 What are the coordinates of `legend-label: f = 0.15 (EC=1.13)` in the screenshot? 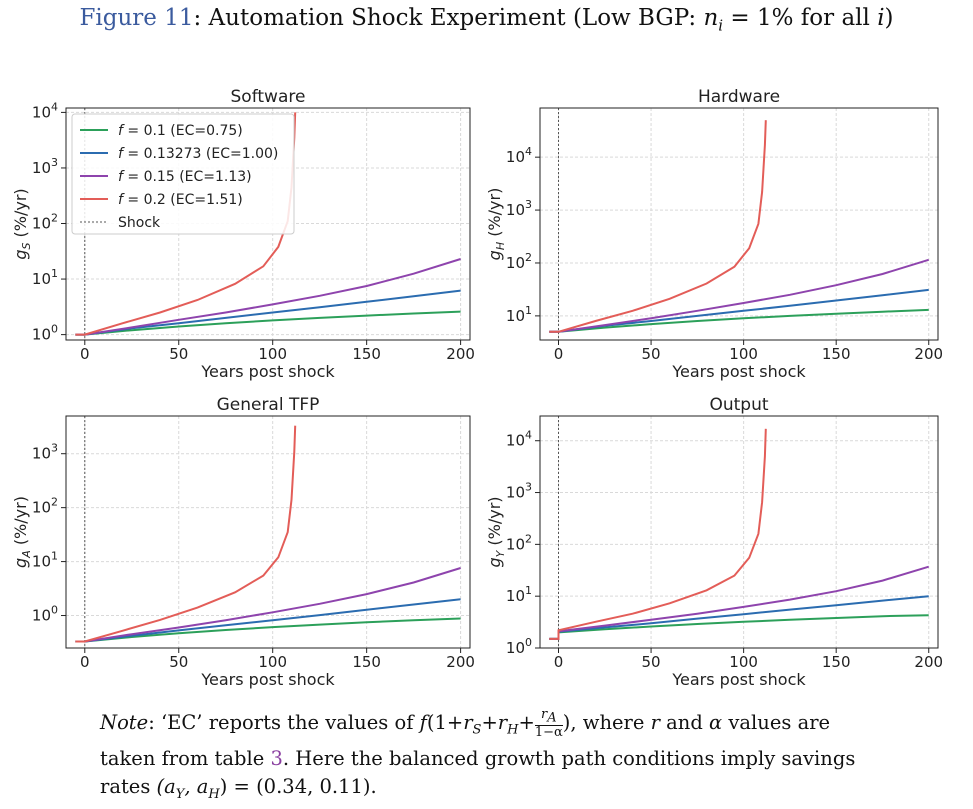 It's located at (185, 177).